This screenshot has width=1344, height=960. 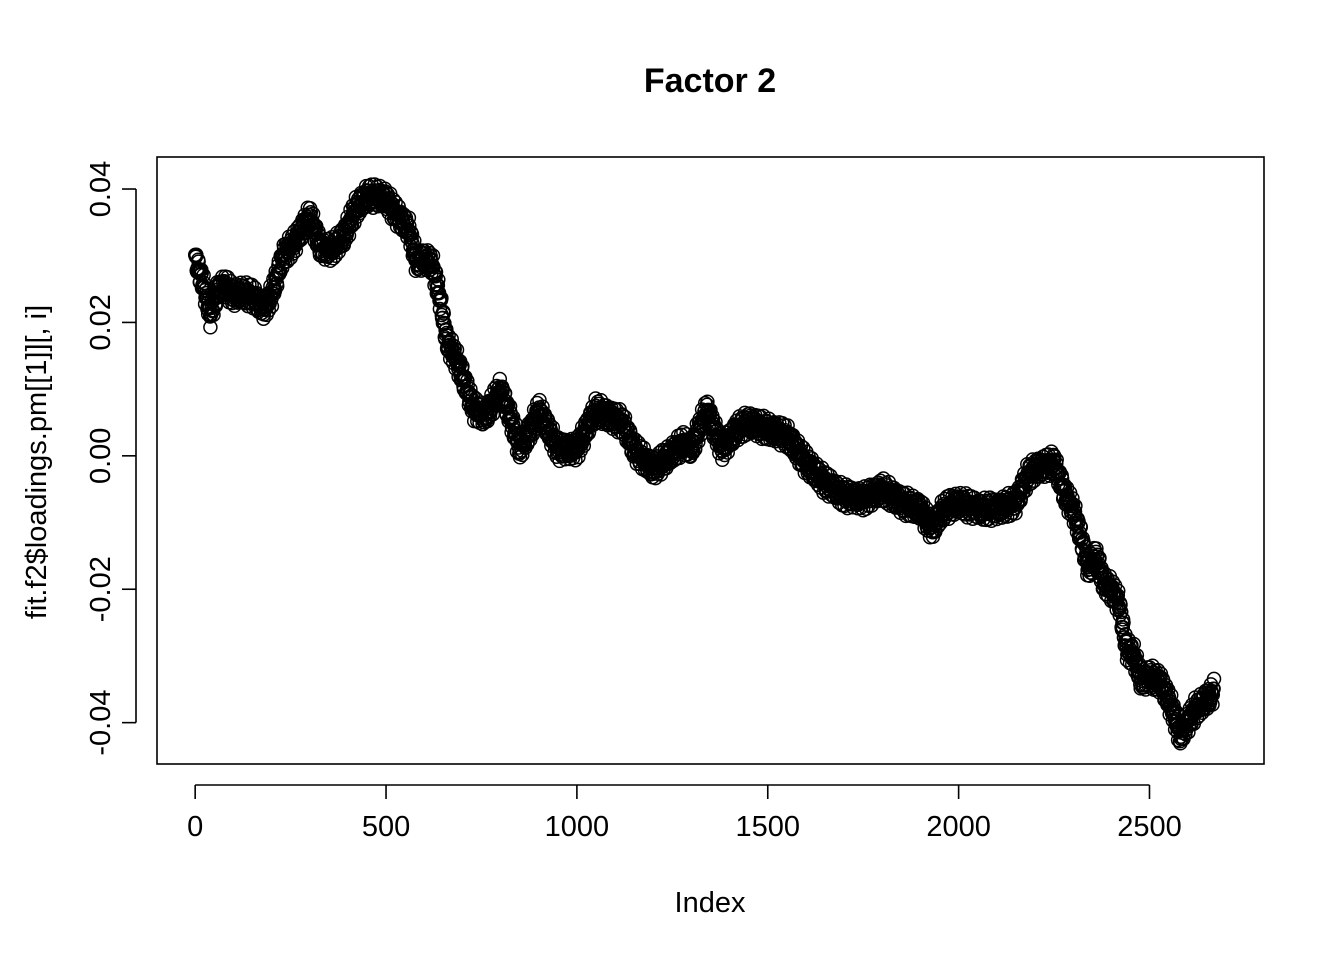 I want to click on y-tick-label: -0.04, so click(x=101, y=723).